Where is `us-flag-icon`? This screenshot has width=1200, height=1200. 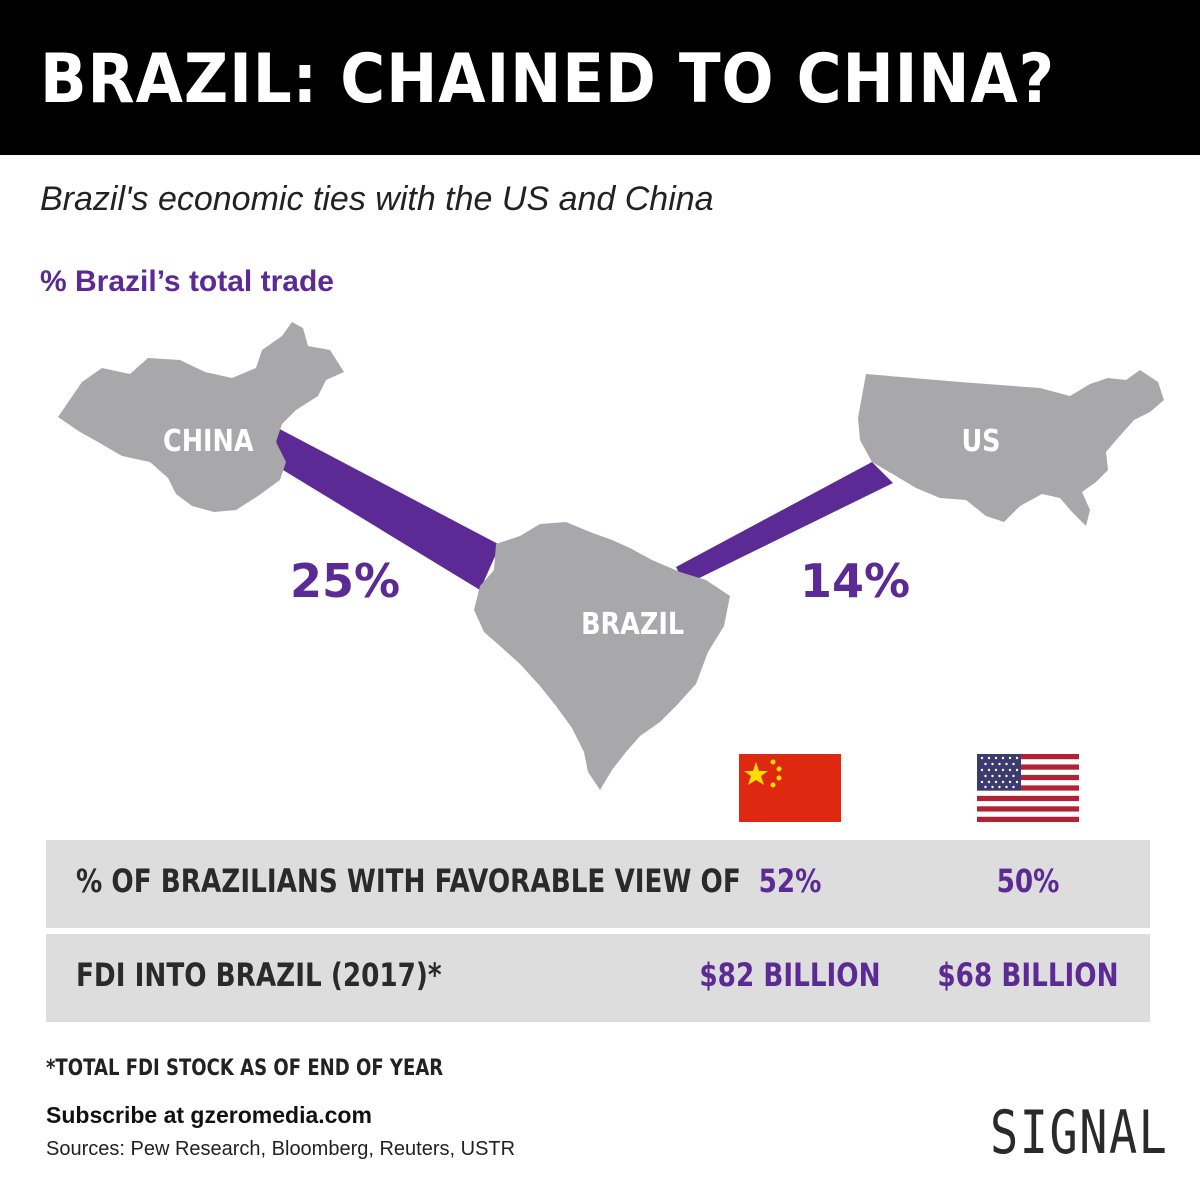
us-flag-icon is located at coordinates (1028, 788).